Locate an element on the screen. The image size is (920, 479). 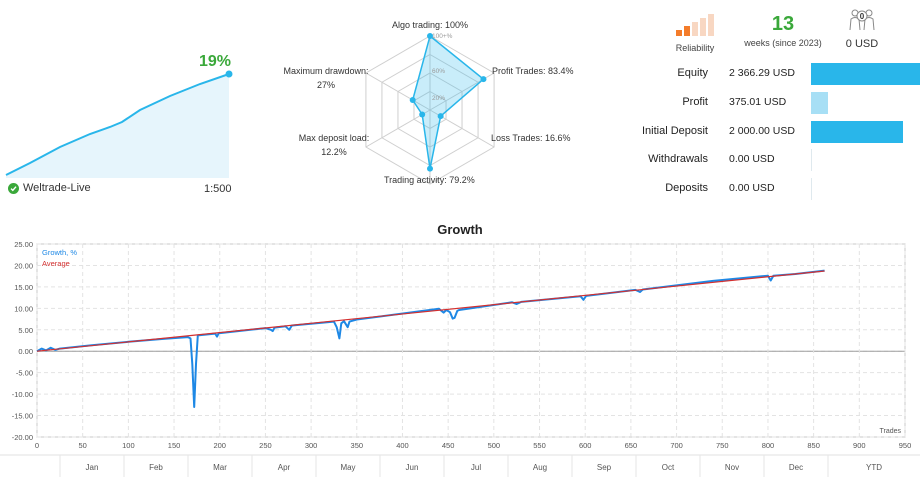
radar-dots is located at coordinates (448, 102).